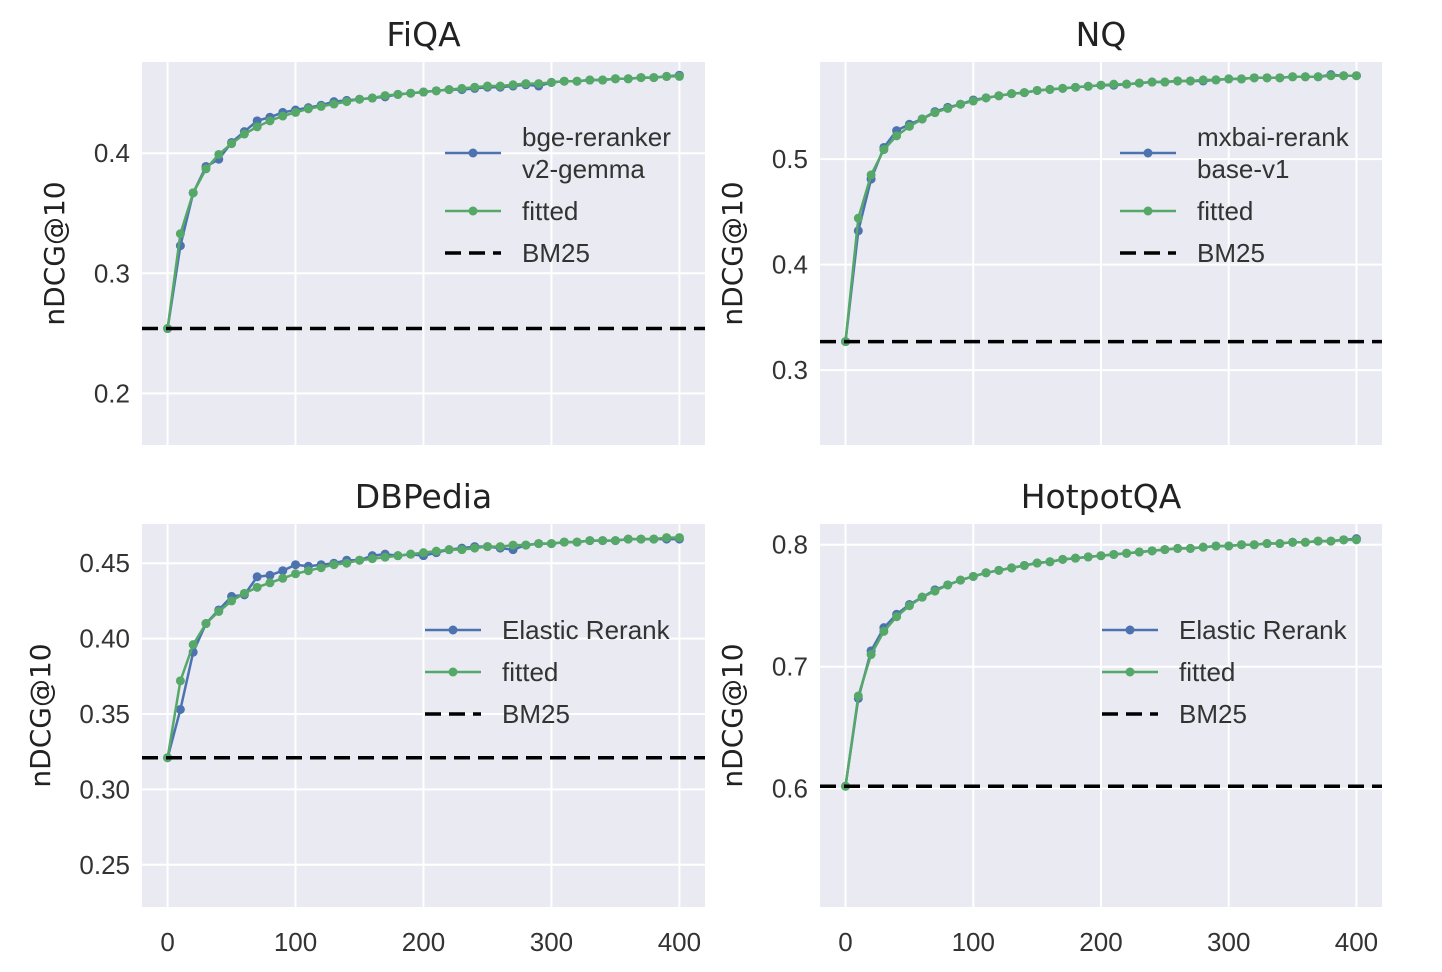 The height and width of the screenshot is (972, 1442). I want to click on y-tick-label: 0.8, so click(790, 545).